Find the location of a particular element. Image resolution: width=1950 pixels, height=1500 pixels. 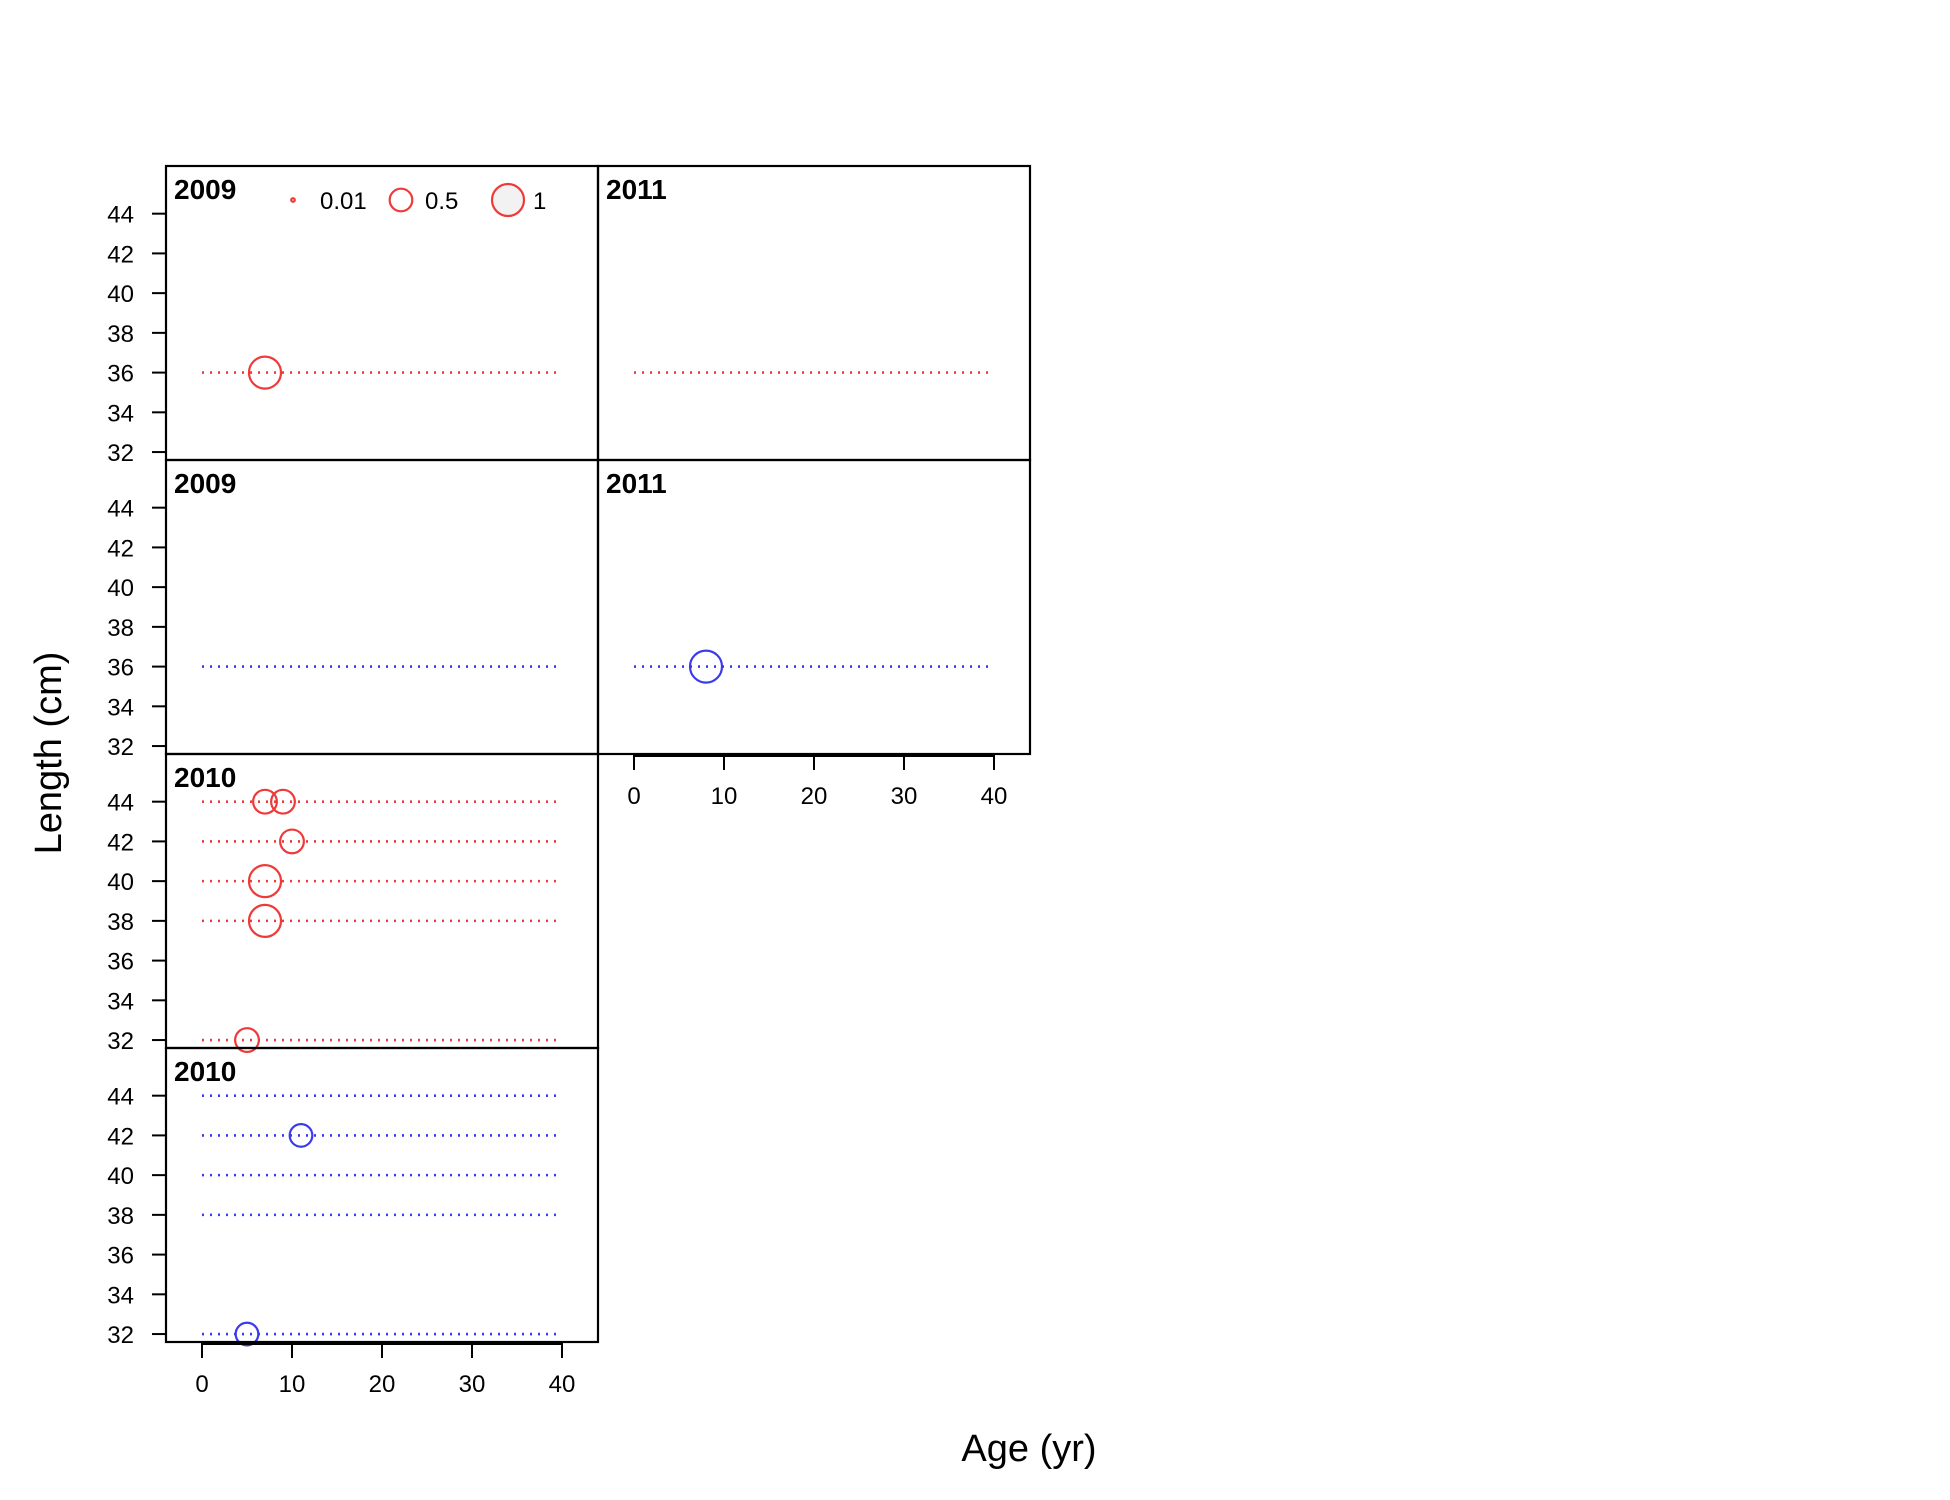

legend-label: 0.5 is located at coordinates (441, 201).